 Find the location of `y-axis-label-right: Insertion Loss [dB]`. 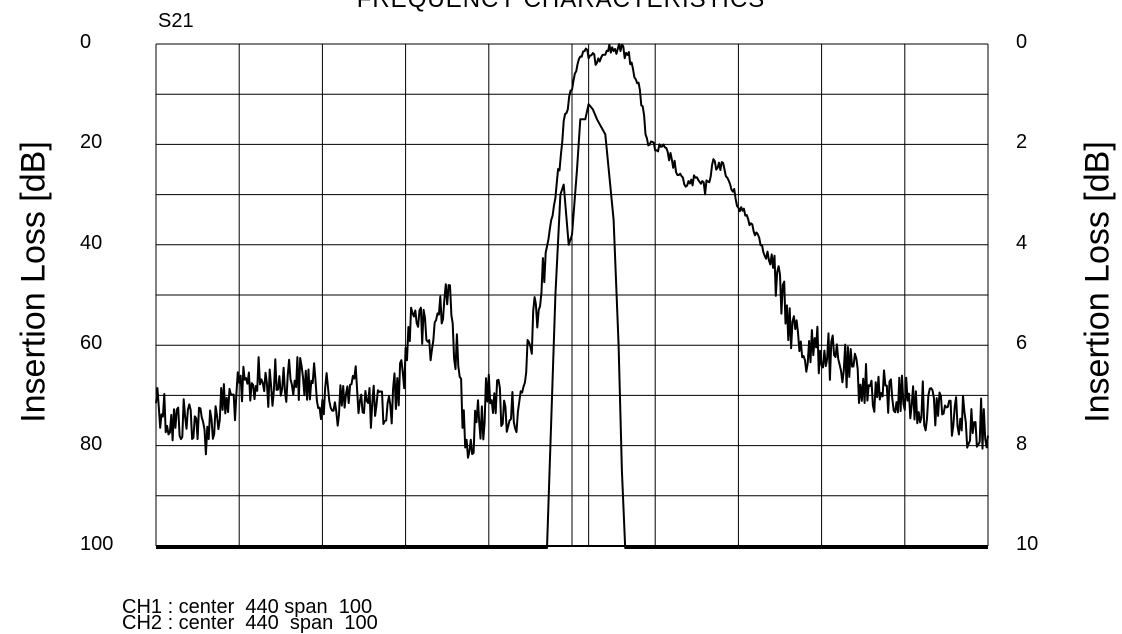

y-axis-label-right: Insertion Loss [dB] is located at coordinates (1097, 282).